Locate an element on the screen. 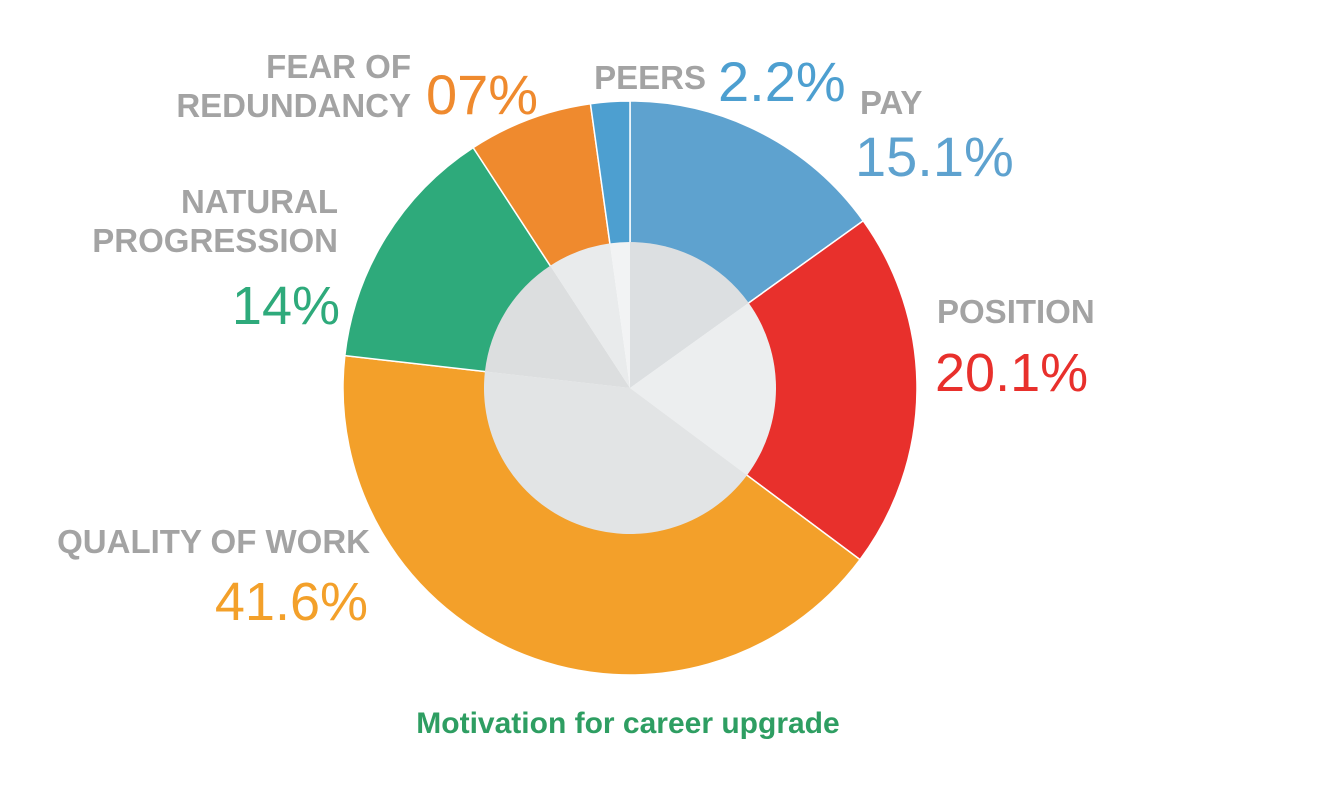 The image size is (1338, 806). inner-segment-peers is located at coordinates (619, 315).